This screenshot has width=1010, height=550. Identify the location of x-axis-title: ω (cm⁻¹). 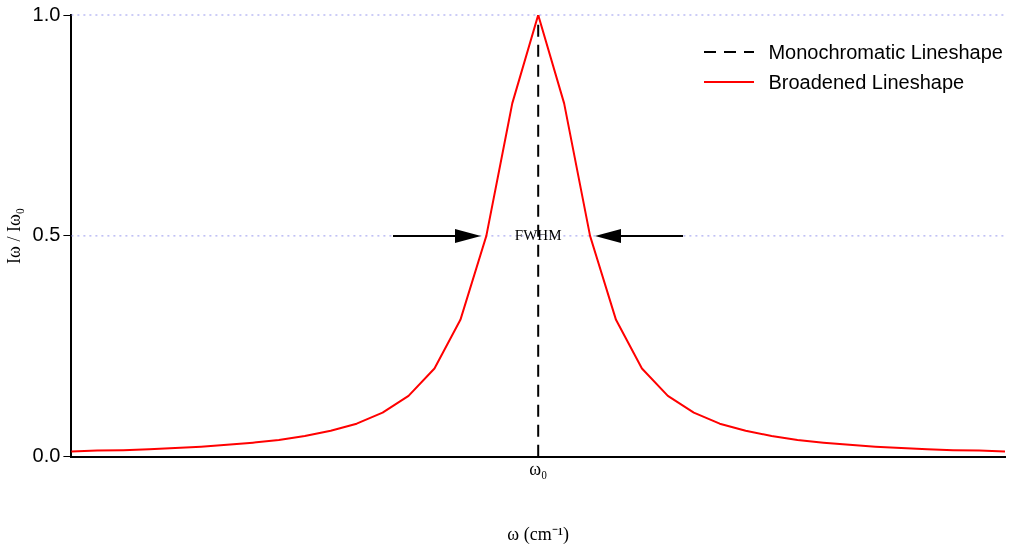
(538, 534).